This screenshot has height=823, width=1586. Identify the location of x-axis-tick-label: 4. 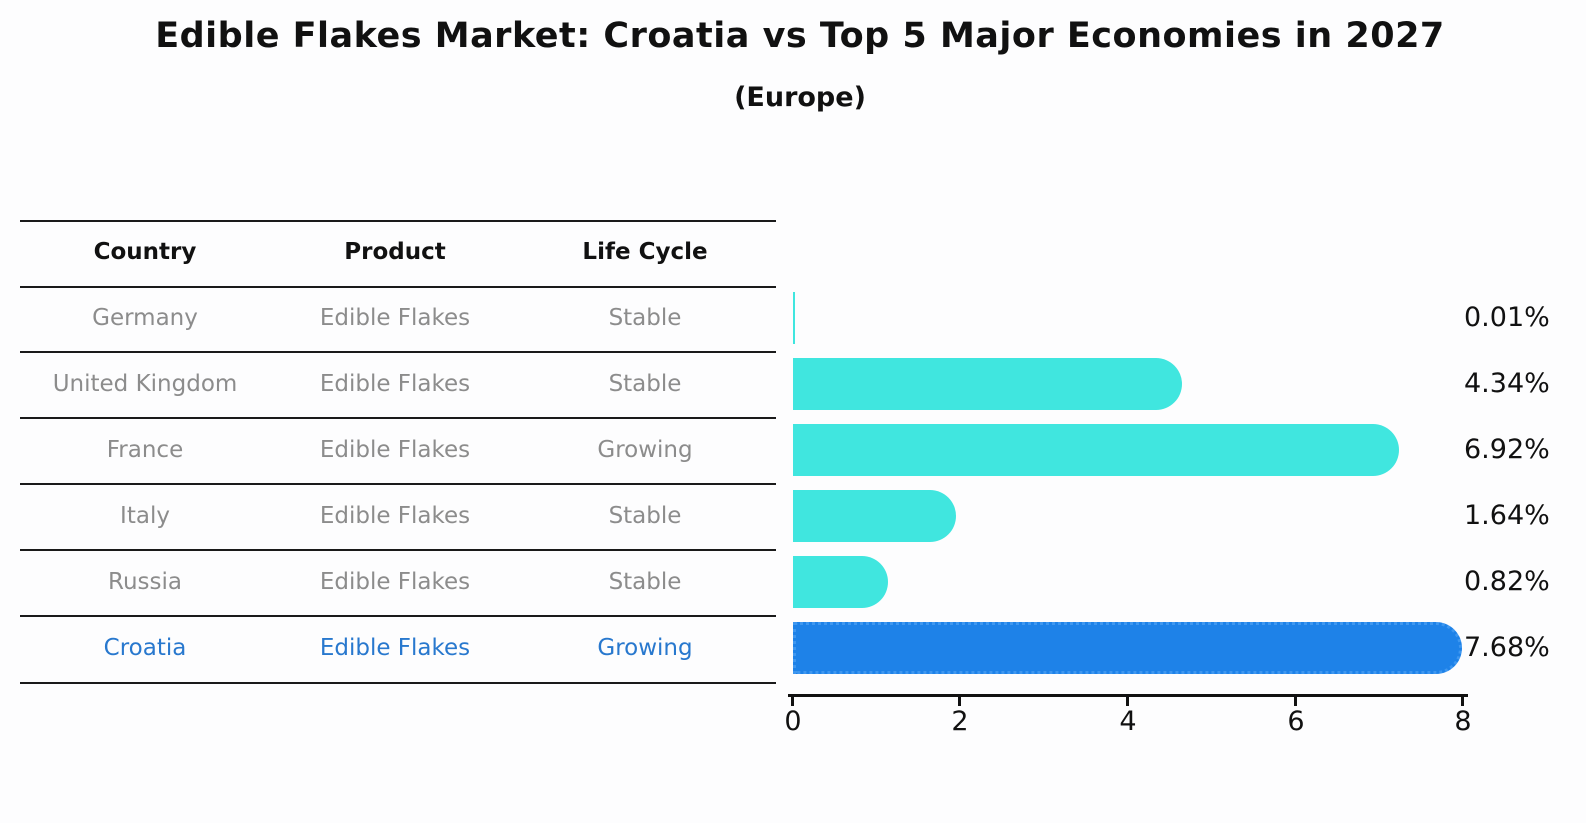
(1128, 721).